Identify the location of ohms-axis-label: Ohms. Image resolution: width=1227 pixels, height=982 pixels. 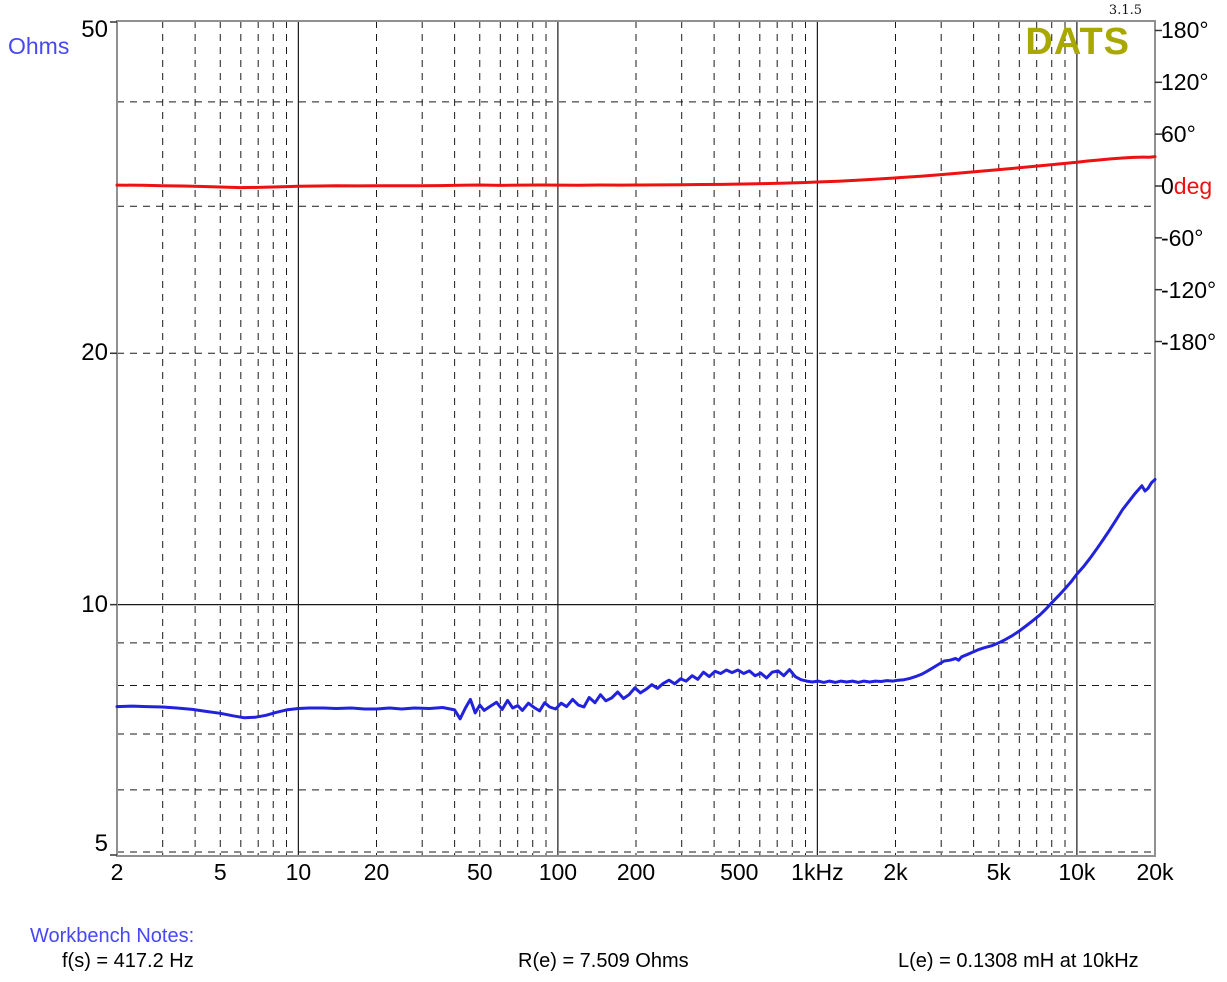
(39, 46).